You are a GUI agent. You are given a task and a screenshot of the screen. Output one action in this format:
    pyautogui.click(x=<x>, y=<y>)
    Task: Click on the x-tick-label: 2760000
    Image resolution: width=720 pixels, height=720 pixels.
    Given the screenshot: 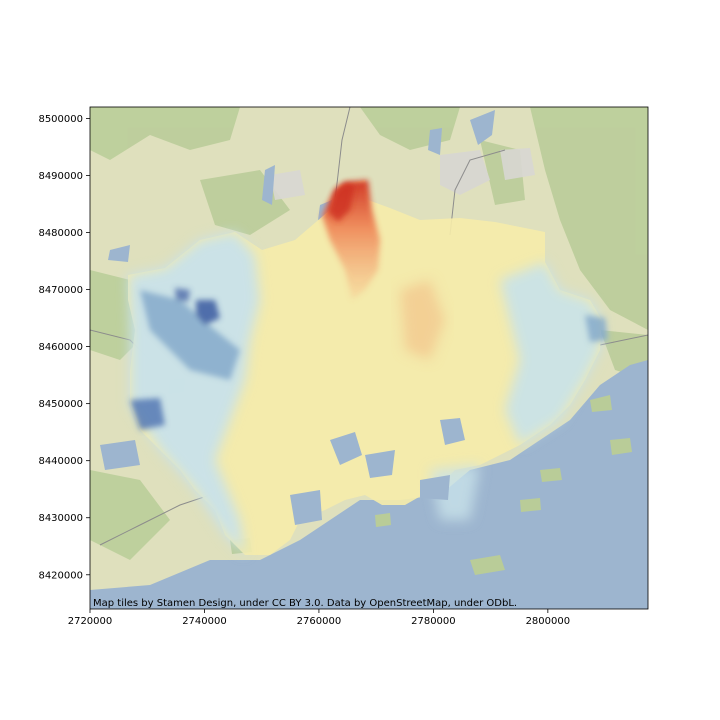 What is the action you would take?
    pyautogui.click(x=319, y=621)
    